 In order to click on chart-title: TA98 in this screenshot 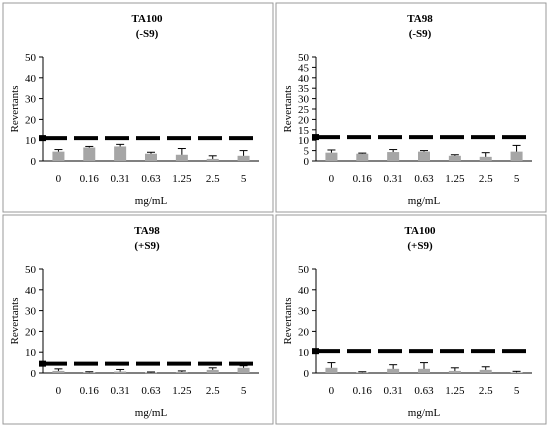, I will do `click(420, 19)`.